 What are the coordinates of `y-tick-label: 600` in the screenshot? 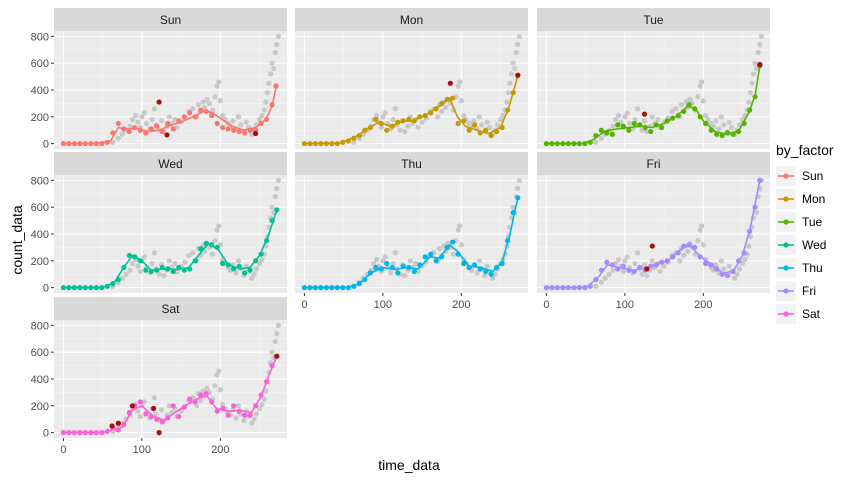 It's located at (40, 64).